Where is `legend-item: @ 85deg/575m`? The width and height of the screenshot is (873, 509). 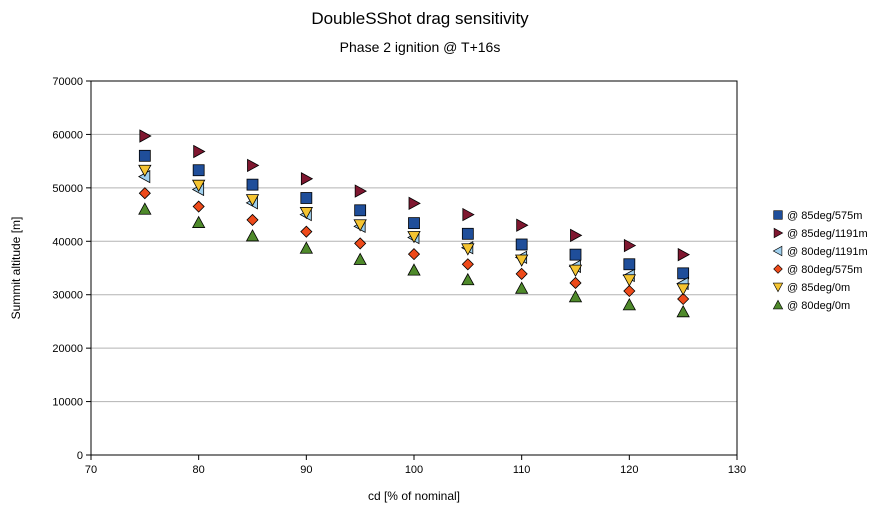 legend-item: @ 85deg/575m is located at coordinates (817, 216).